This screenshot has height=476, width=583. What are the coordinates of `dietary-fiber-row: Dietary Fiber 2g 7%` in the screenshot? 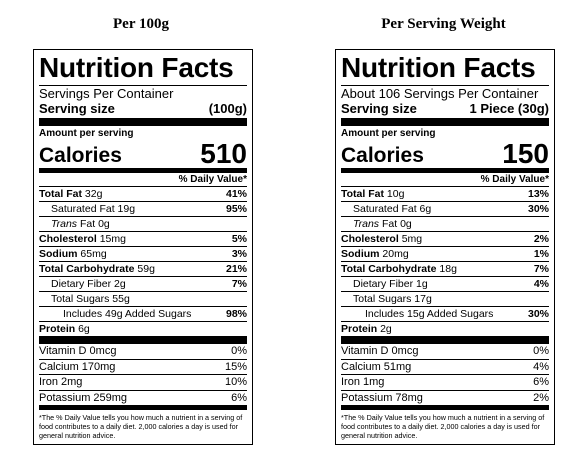 It's located at (143, 284).